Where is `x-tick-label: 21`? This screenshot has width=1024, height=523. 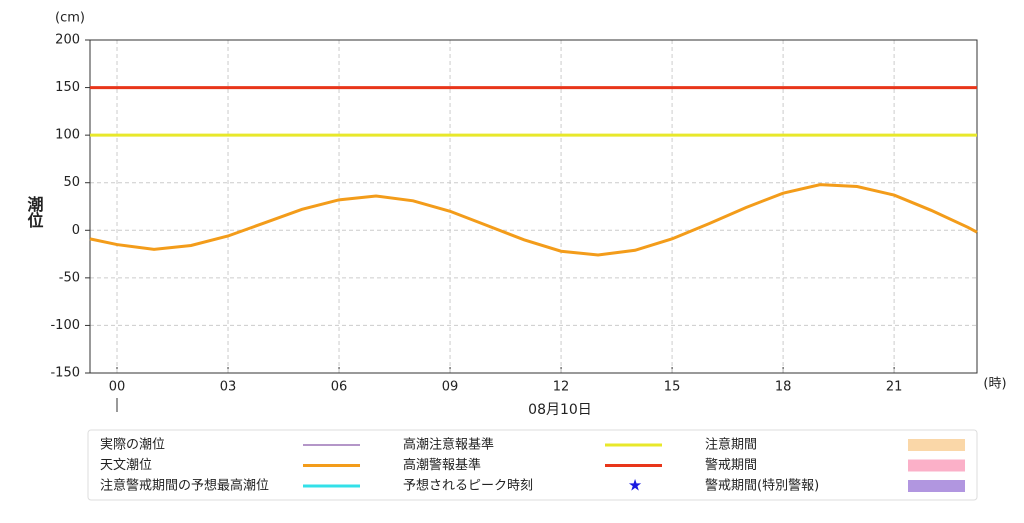
x-tick-label: 21 is located at coordinates (894, 387).